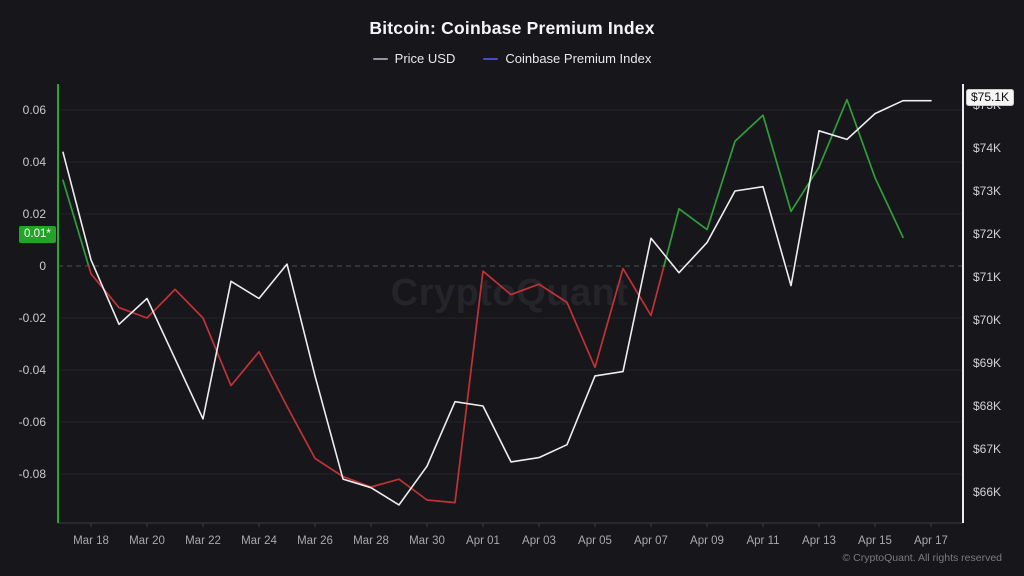 The height and width of the screenshot is (576, 1024). I want to click on x-axis-tick-label: Mar 24, so click(259, 541).